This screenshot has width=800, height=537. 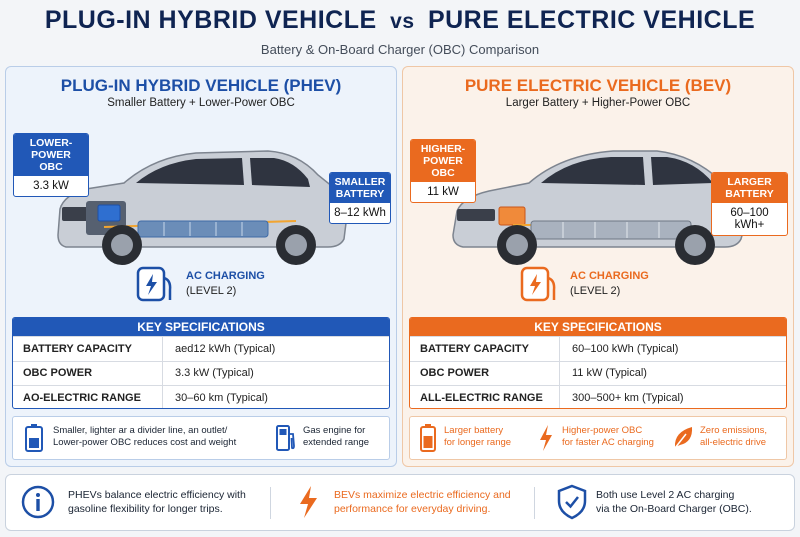 I want to click on bev-note-3: Zero emissions, all-electric drive, so click(x=729, y=439).